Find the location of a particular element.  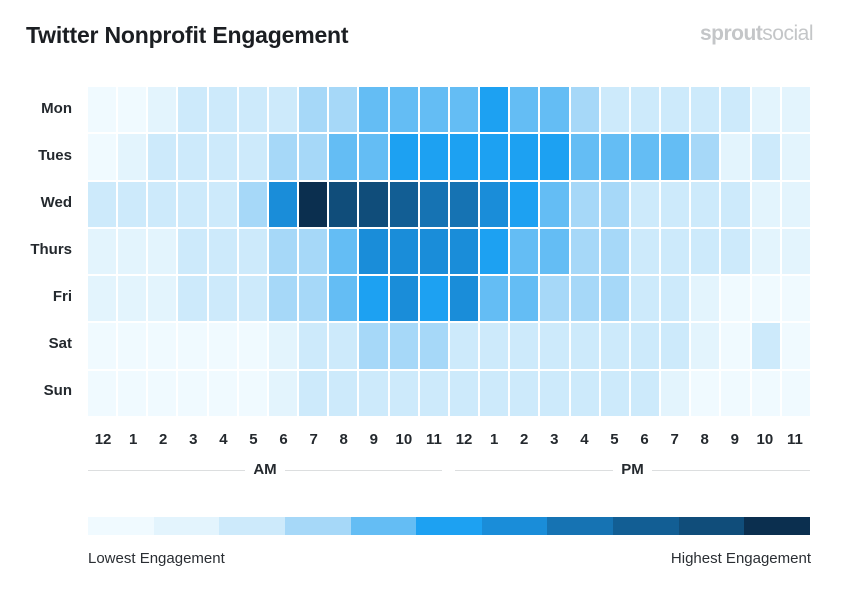

hour-tick-6: 6 is located at coordinates (283, 439).